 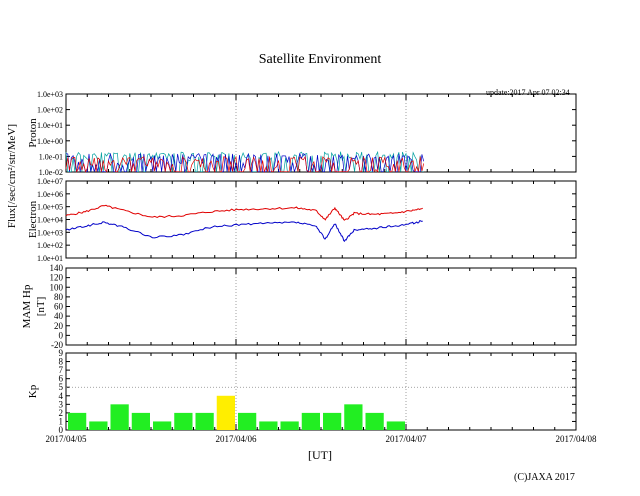 I want to click on y-tick-label: 1.0e+04, so click(x=50, y=220).